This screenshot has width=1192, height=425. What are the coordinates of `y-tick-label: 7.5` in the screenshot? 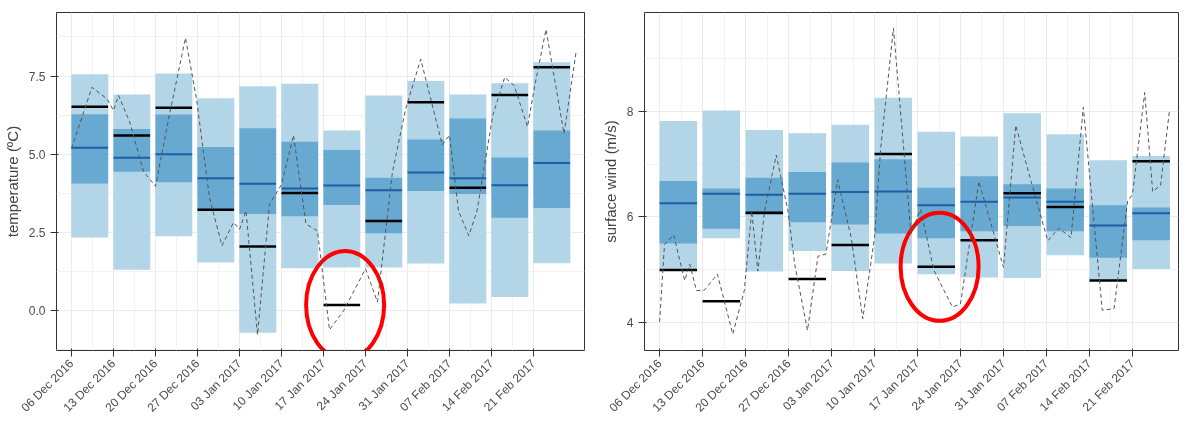 It's located at (37, 76).